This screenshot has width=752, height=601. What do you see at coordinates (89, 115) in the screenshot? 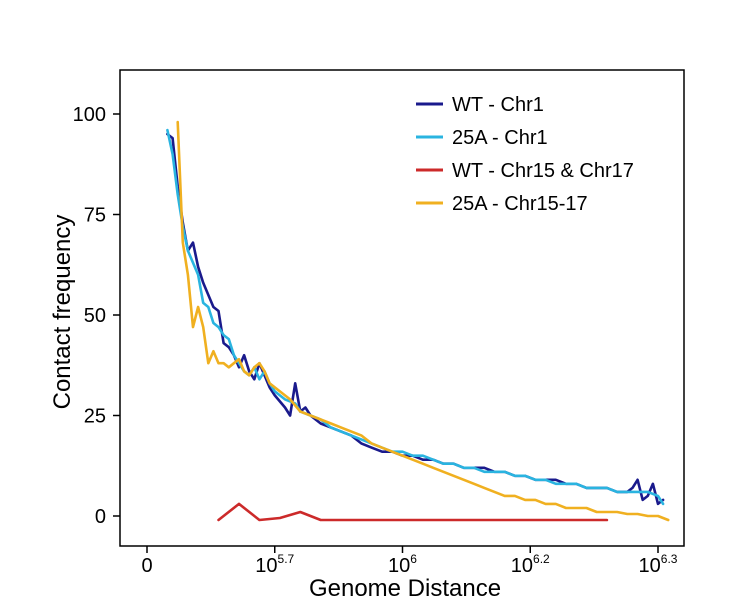
I see `y-tick-label: 100` at bounding box center [89, 115].